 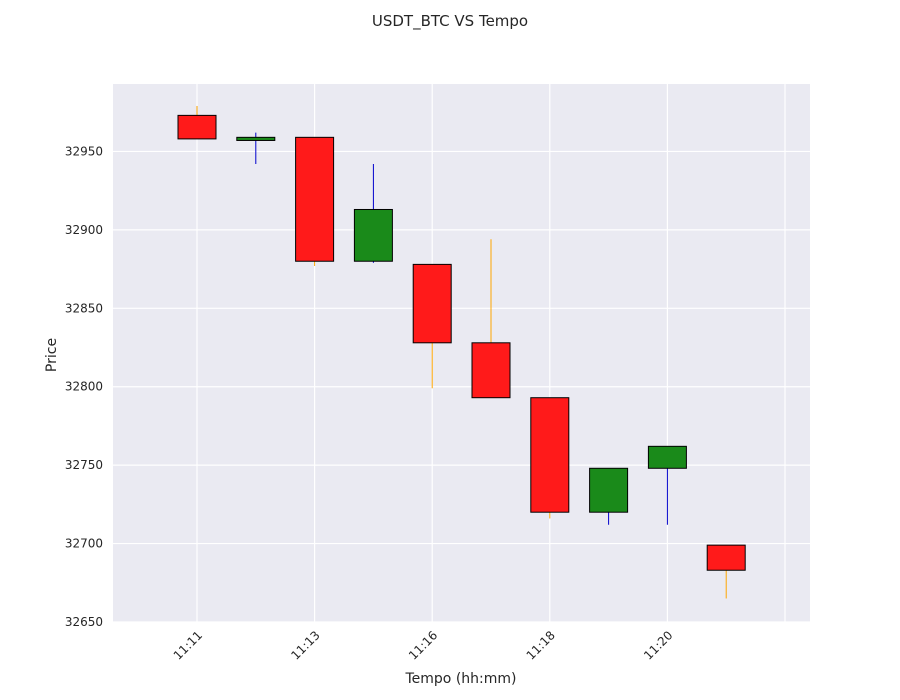 I want to click on x-axis-ticks: 11:11 11:13 11:16 11:18 11:20, so click(x=423, y=645).